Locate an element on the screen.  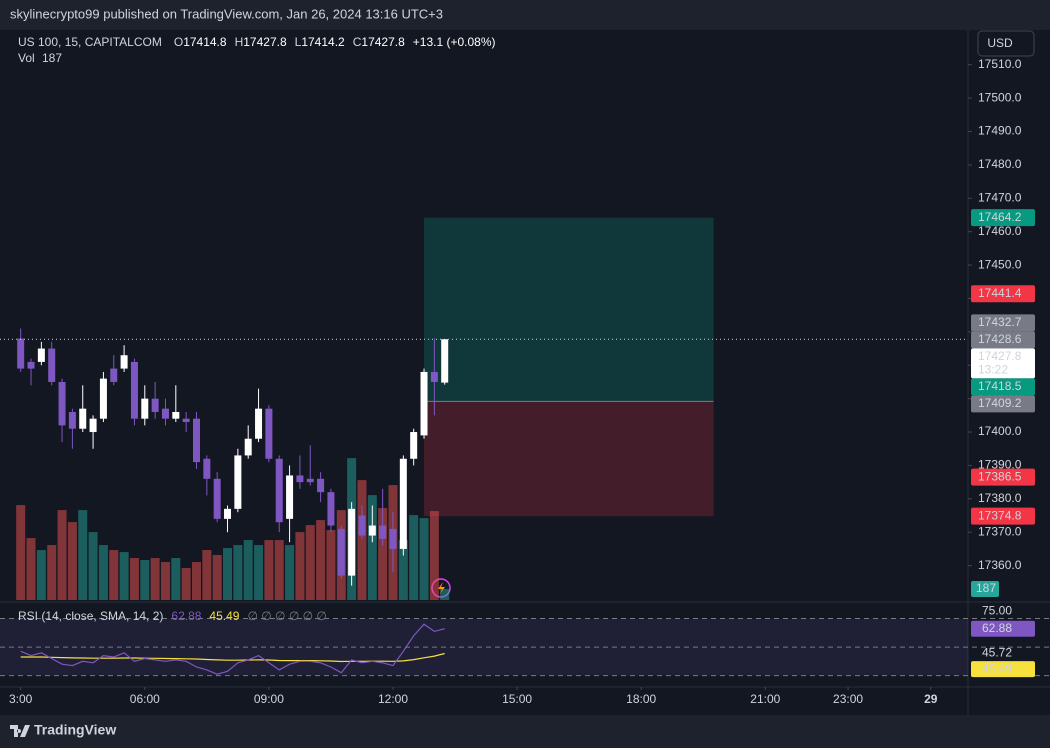
x-tick-label: 18:00 is located at coordinates (641, 699).